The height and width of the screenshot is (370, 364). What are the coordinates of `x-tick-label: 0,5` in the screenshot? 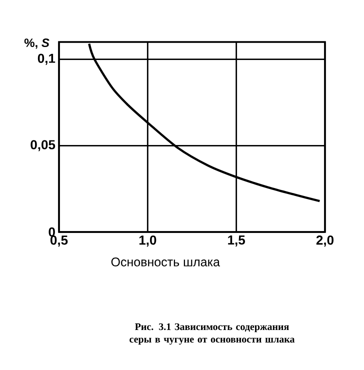 It's located at (59, 241).